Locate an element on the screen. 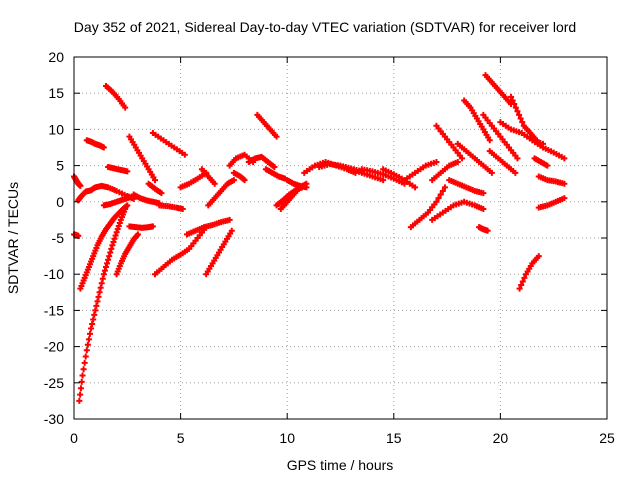 This screenshot has width=640, height=480. y-tick-label: 10 is located at coordinates (56, 129).